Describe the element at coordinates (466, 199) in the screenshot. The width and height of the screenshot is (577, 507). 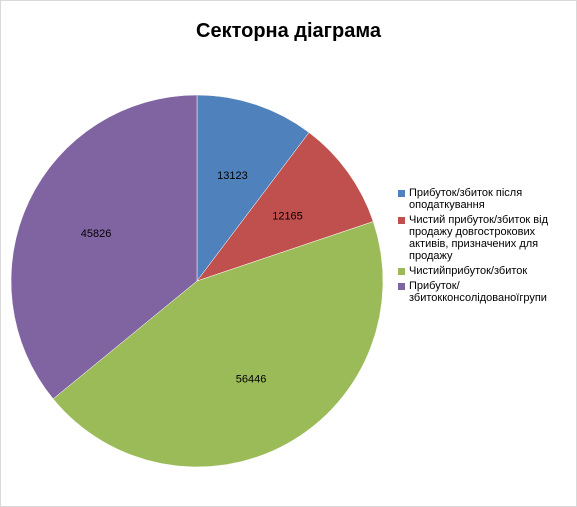
I see `legend-label: Прибуток/збиток після оподаткування` at that location.